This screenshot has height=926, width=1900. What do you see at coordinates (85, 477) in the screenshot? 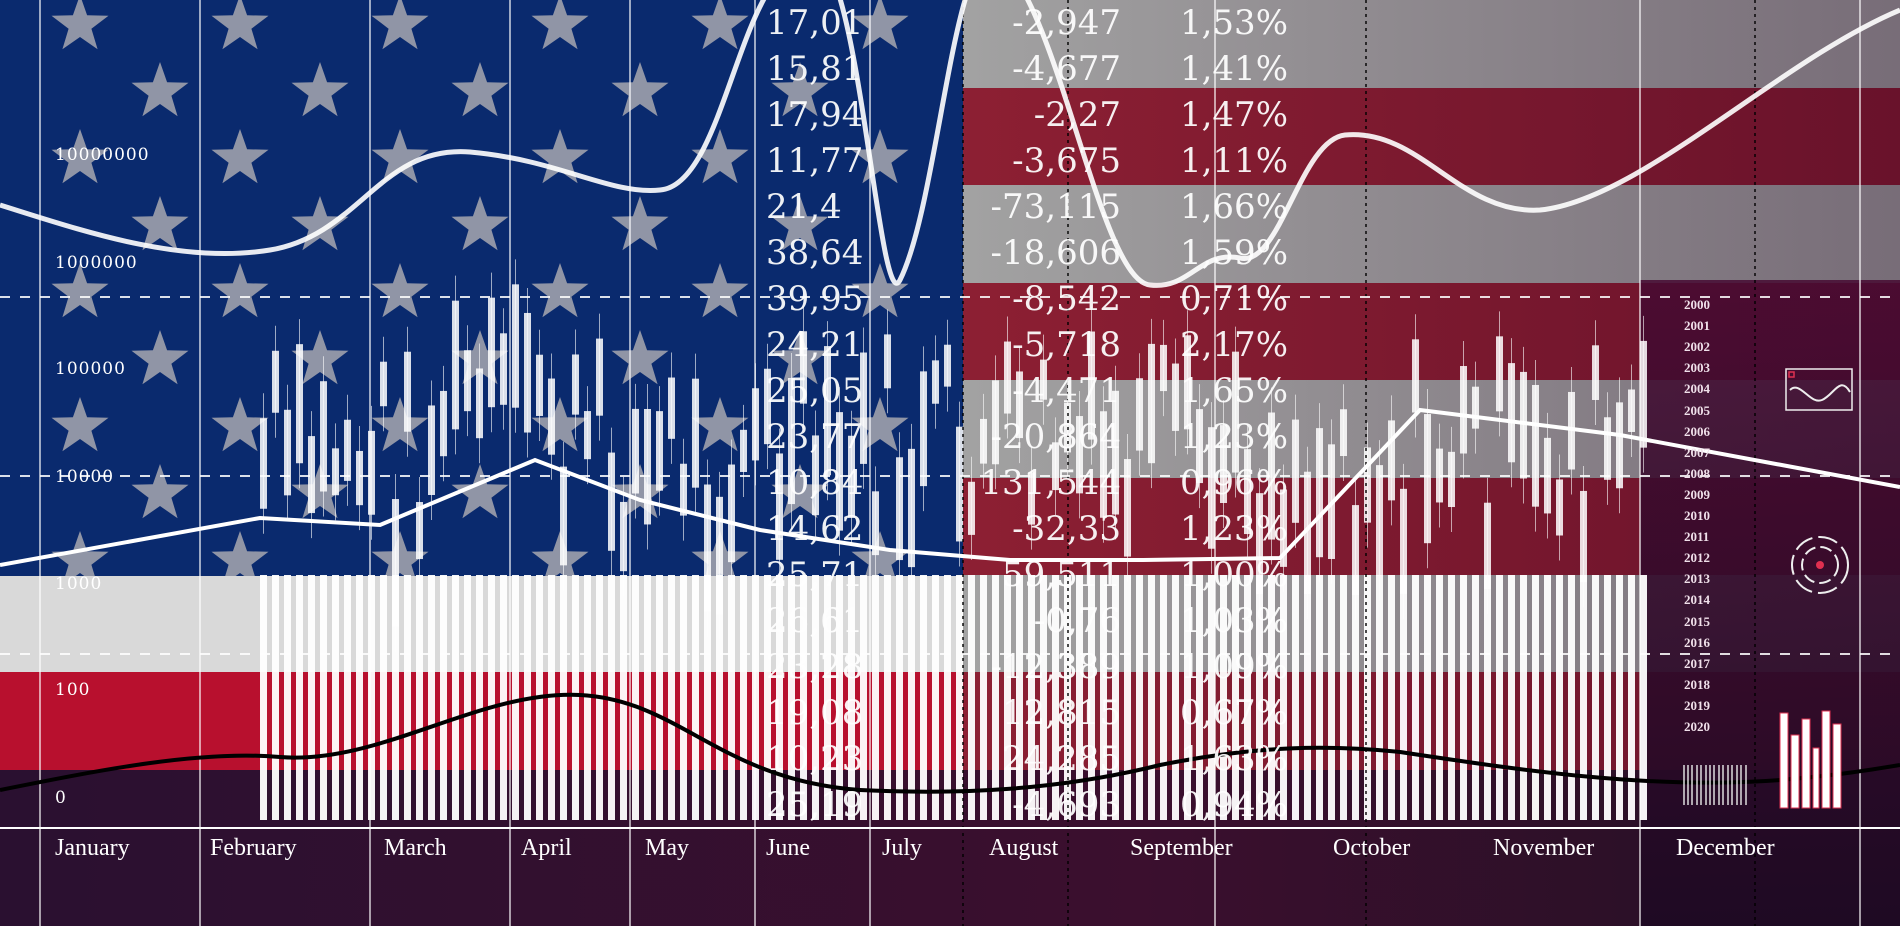
I see `y-axis-label: 10000` at bounding box center [85, 477].